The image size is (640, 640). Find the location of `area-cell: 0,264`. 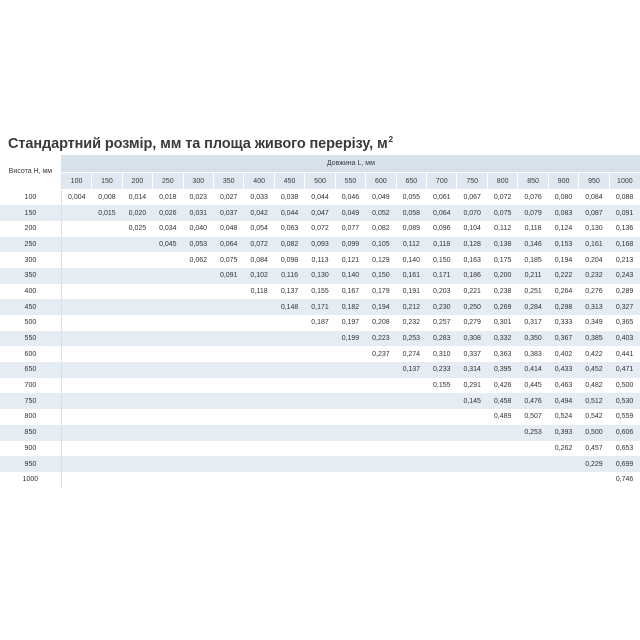

area-cell: 0,264 is located at coordinates (563, 291).